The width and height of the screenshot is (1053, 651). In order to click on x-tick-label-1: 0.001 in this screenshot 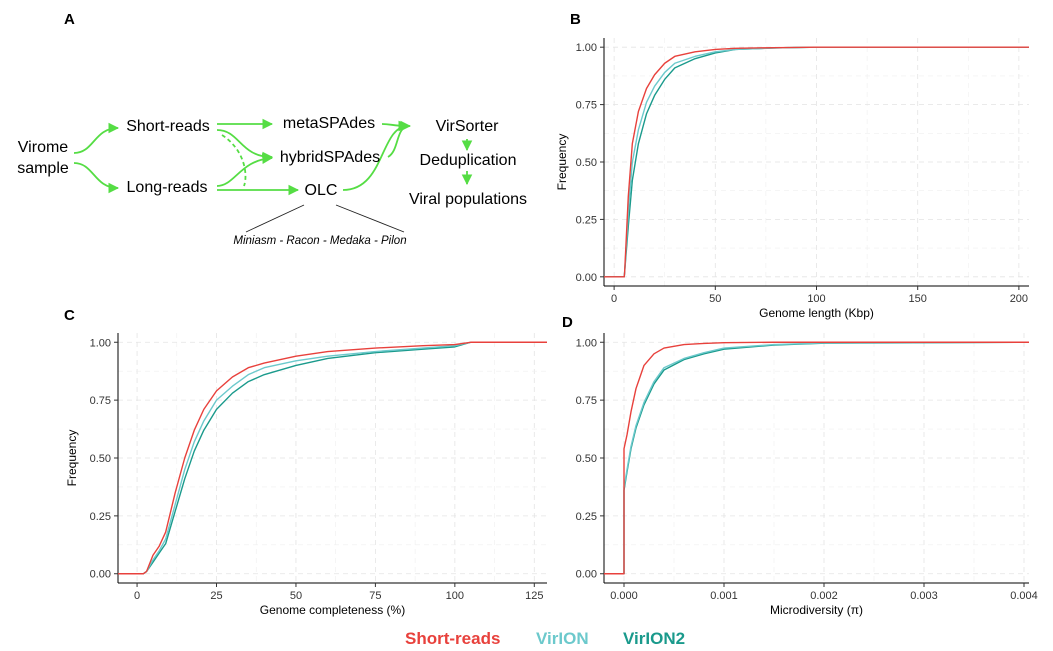, I will do `click(724, 596)`.